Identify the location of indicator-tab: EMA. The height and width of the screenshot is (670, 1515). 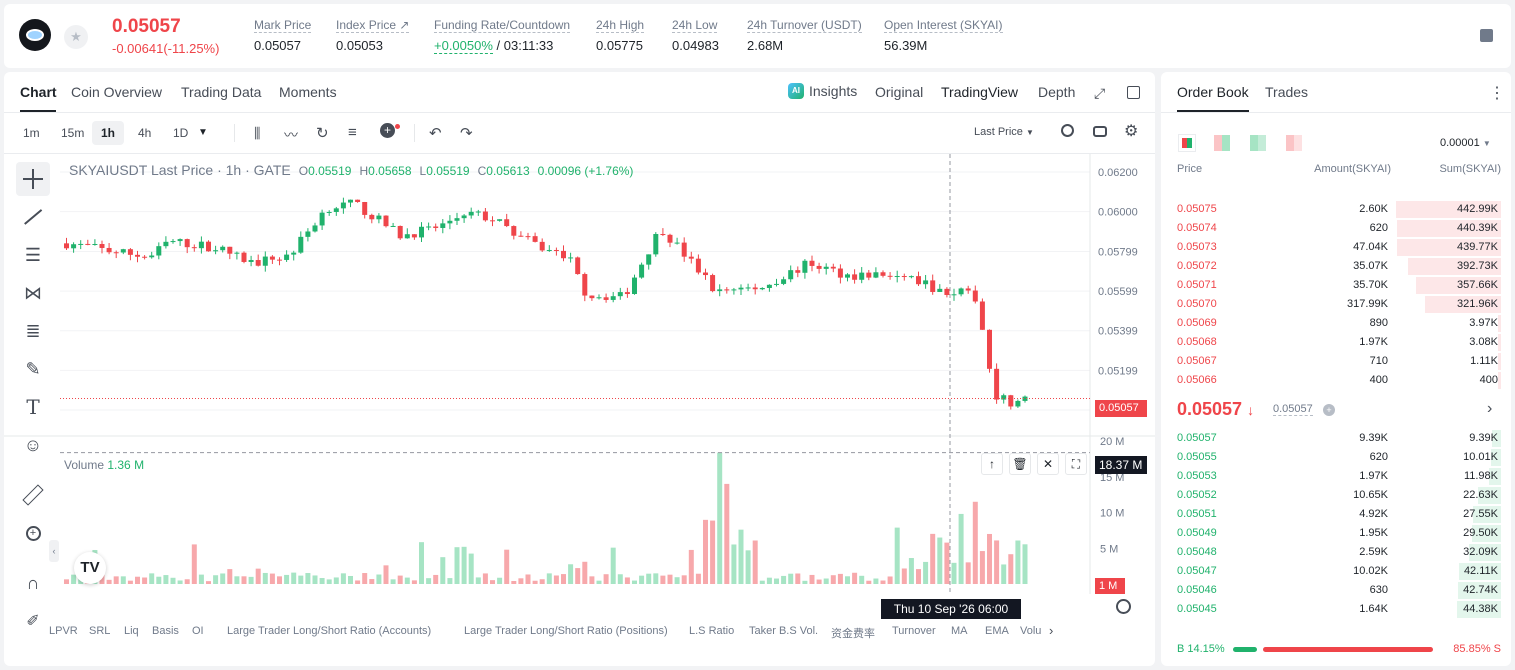
(997, 631).